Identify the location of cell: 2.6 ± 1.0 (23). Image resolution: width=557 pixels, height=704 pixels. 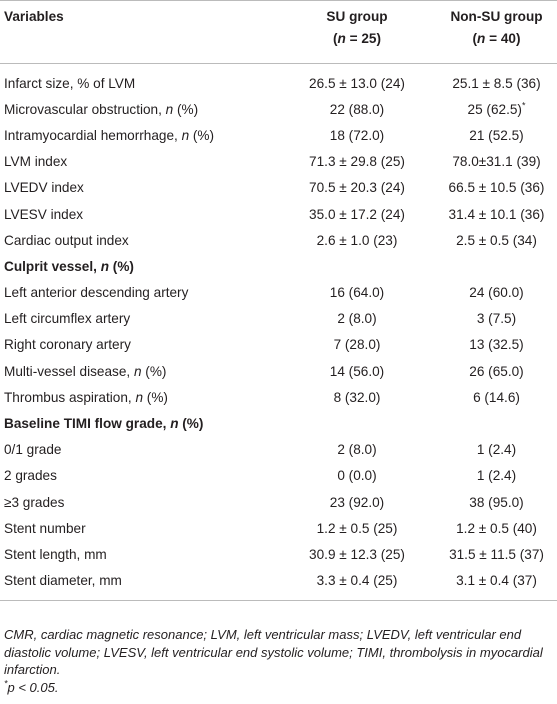
(357, 240).